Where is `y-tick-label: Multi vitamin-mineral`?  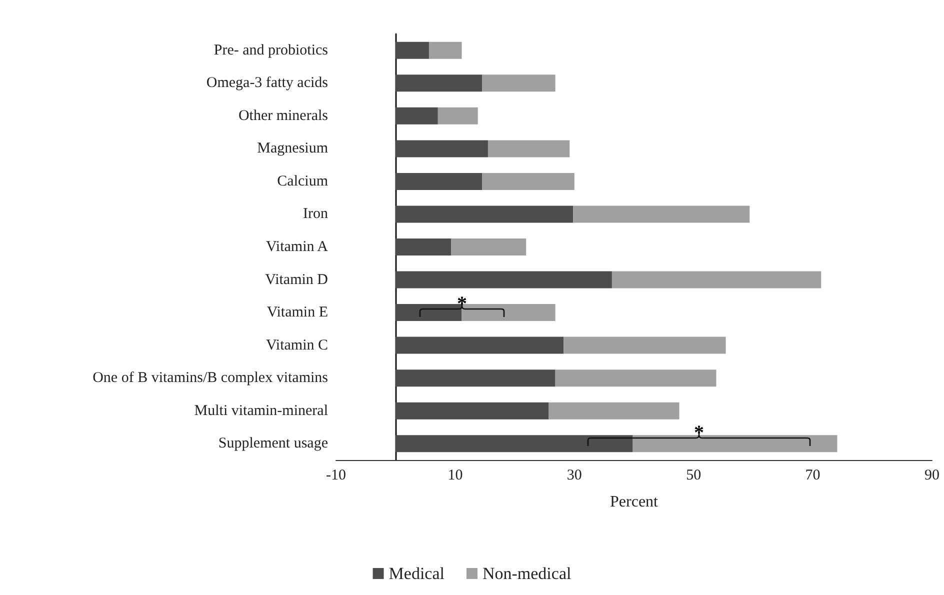
y-tick-label: Multi vitamin-mineral is located at coordinates (261, 410).